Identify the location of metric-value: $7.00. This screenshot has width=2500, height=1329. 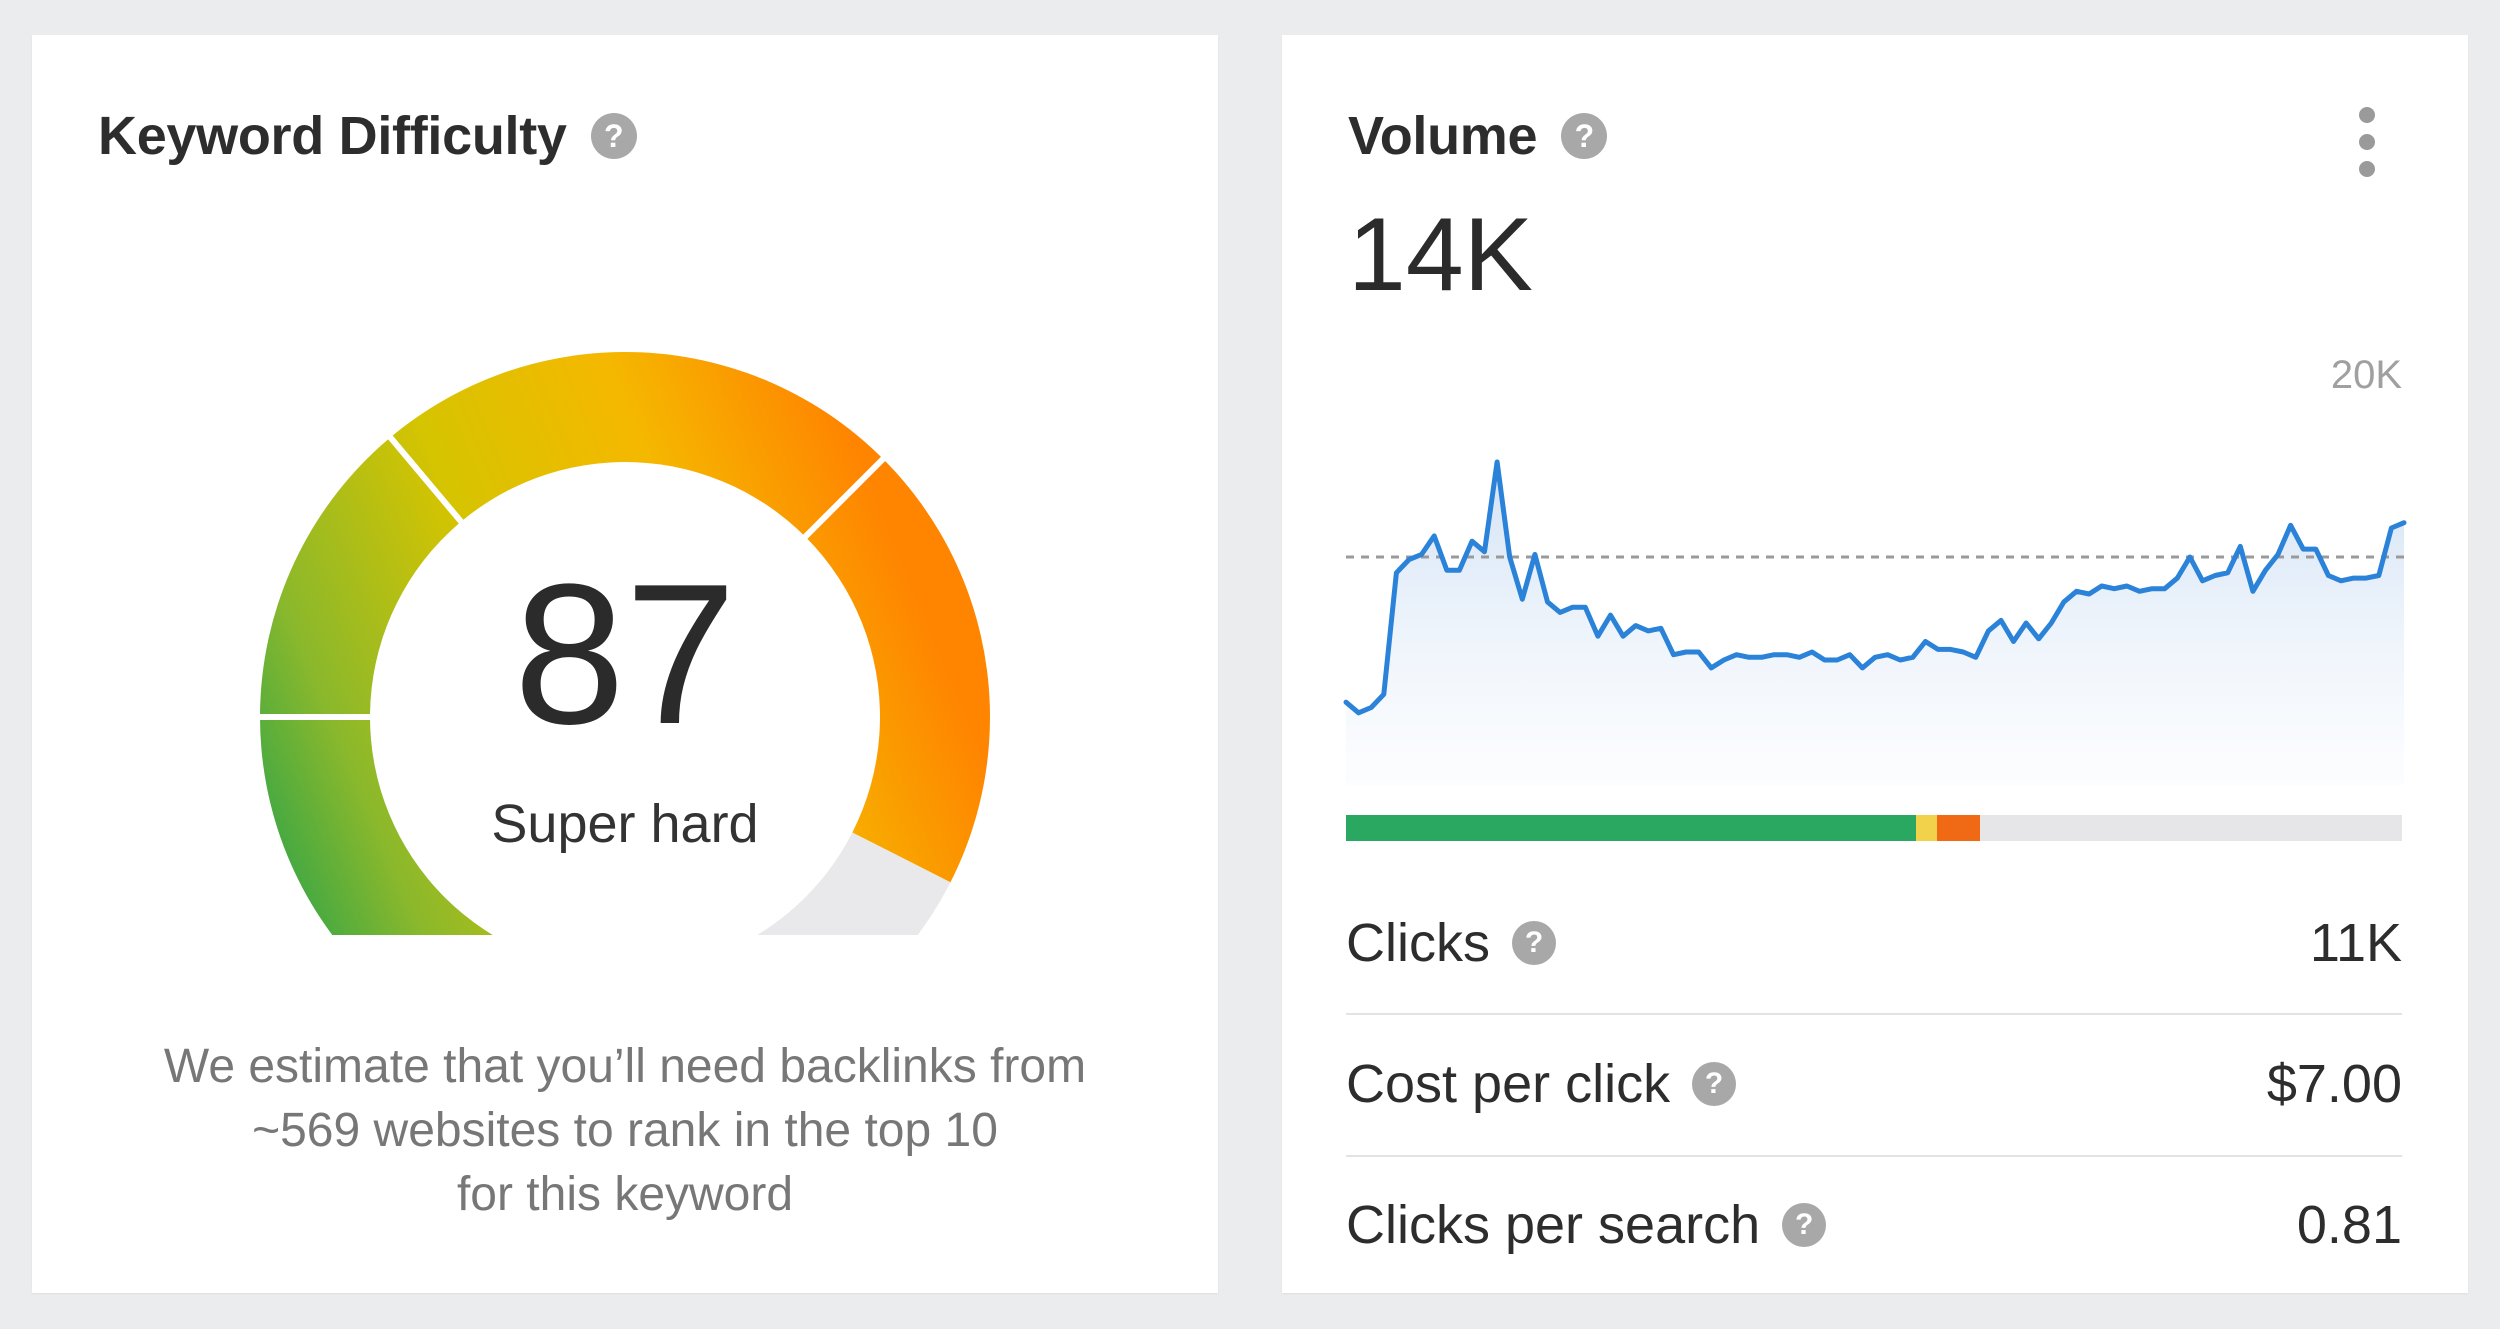
(2334, 1084).